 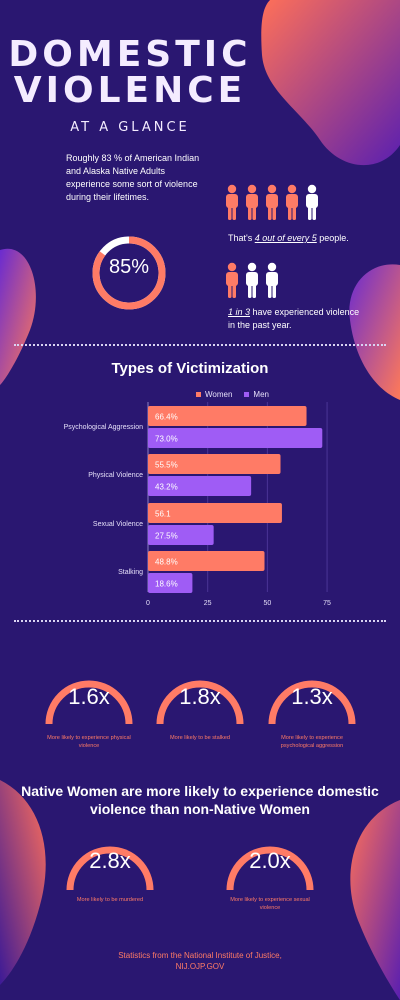 What do you see at coordinates (130, 572) in the screenshot?
I see `category-label: Stalking` at bounding box center [130, 572].